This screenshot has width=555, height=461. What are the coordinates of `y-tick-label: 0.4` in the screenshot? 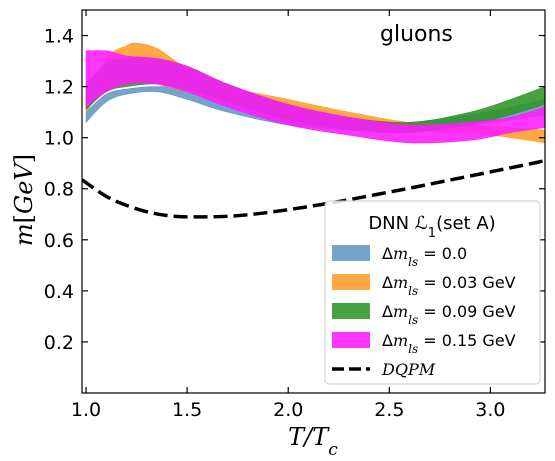 It's located at (59, 292).